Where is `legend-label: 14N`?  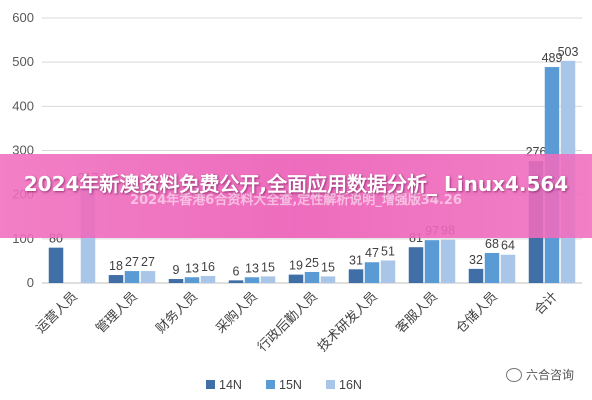 legend-label: 14N is located at coordinates (230, 385).